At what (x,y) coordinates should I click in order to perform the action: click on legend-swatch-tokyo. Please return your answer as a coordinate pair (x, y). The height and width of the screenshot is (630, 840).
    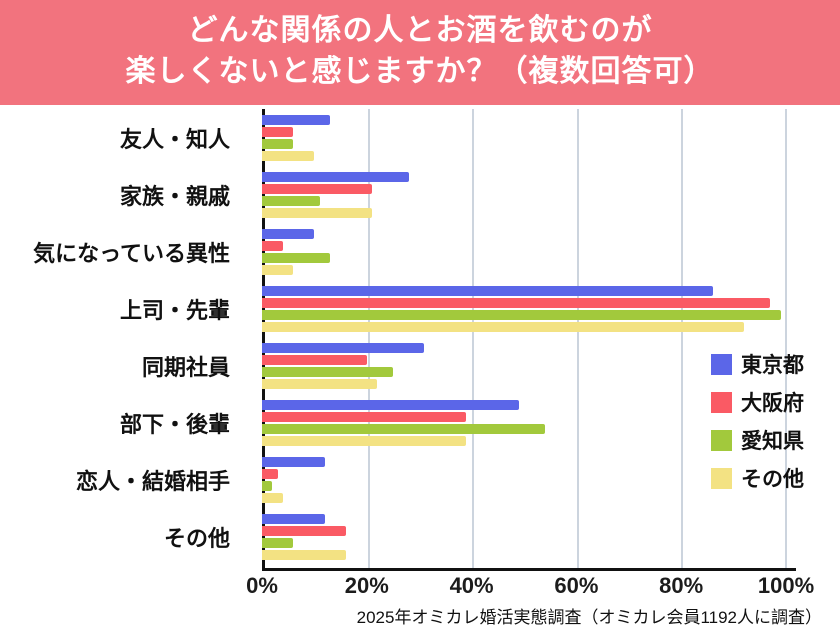
    Looking at the image, I should click on (721, 364).